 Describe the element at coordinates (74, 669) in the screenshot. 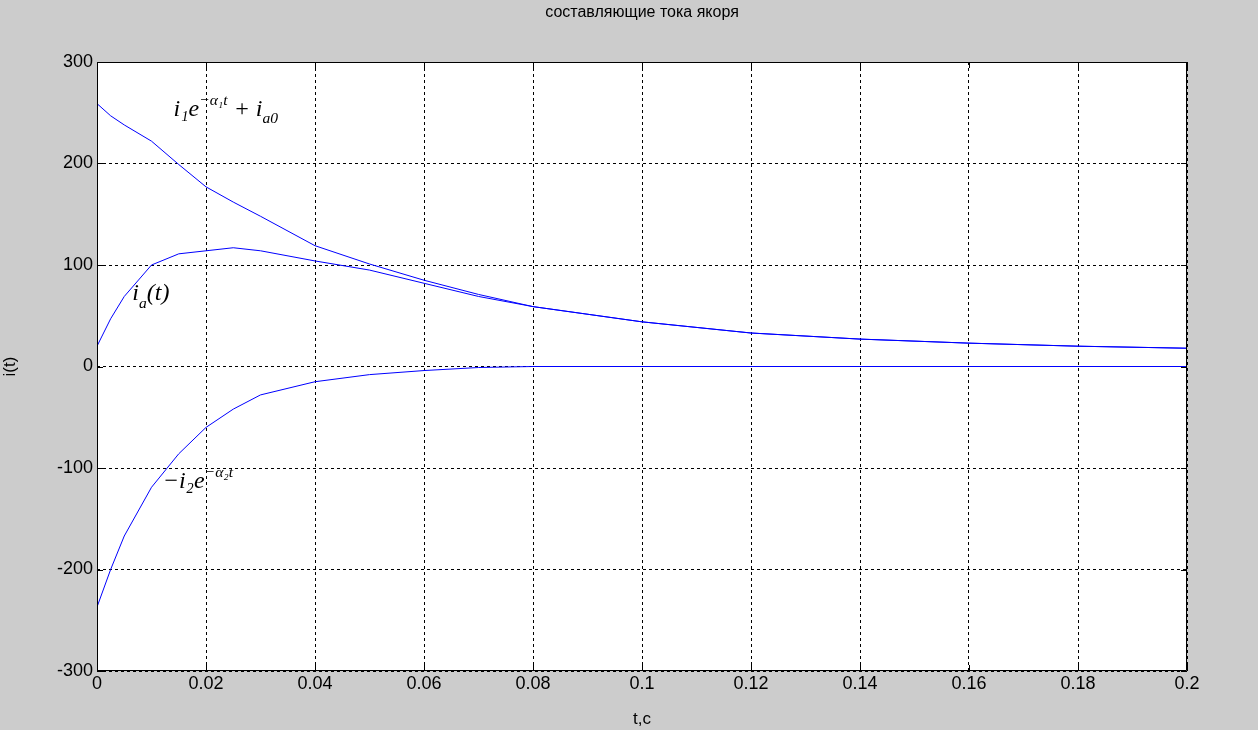

I see `y-tick-label: -300` at that location.